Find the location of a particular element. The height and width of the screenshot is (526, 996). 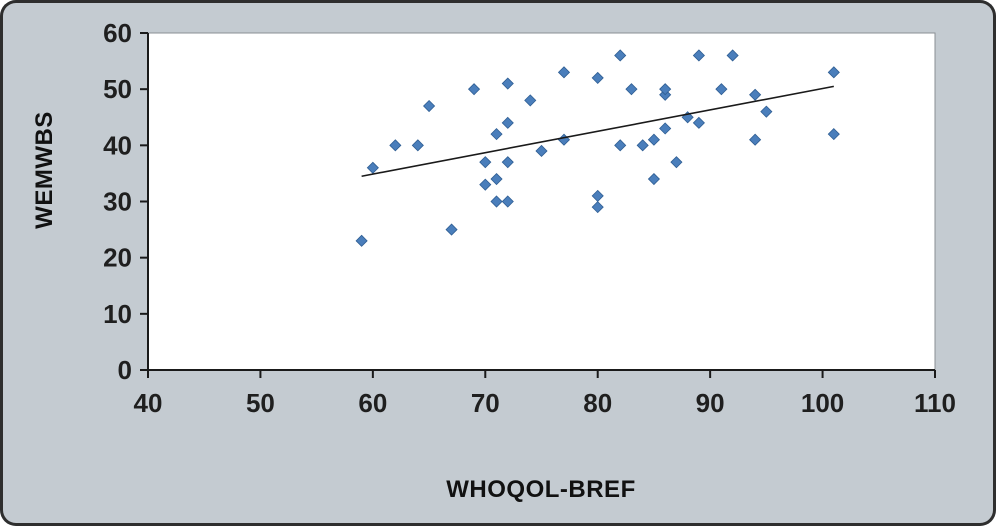

x-tick-label: 80 is located at coordinates (597, 403).